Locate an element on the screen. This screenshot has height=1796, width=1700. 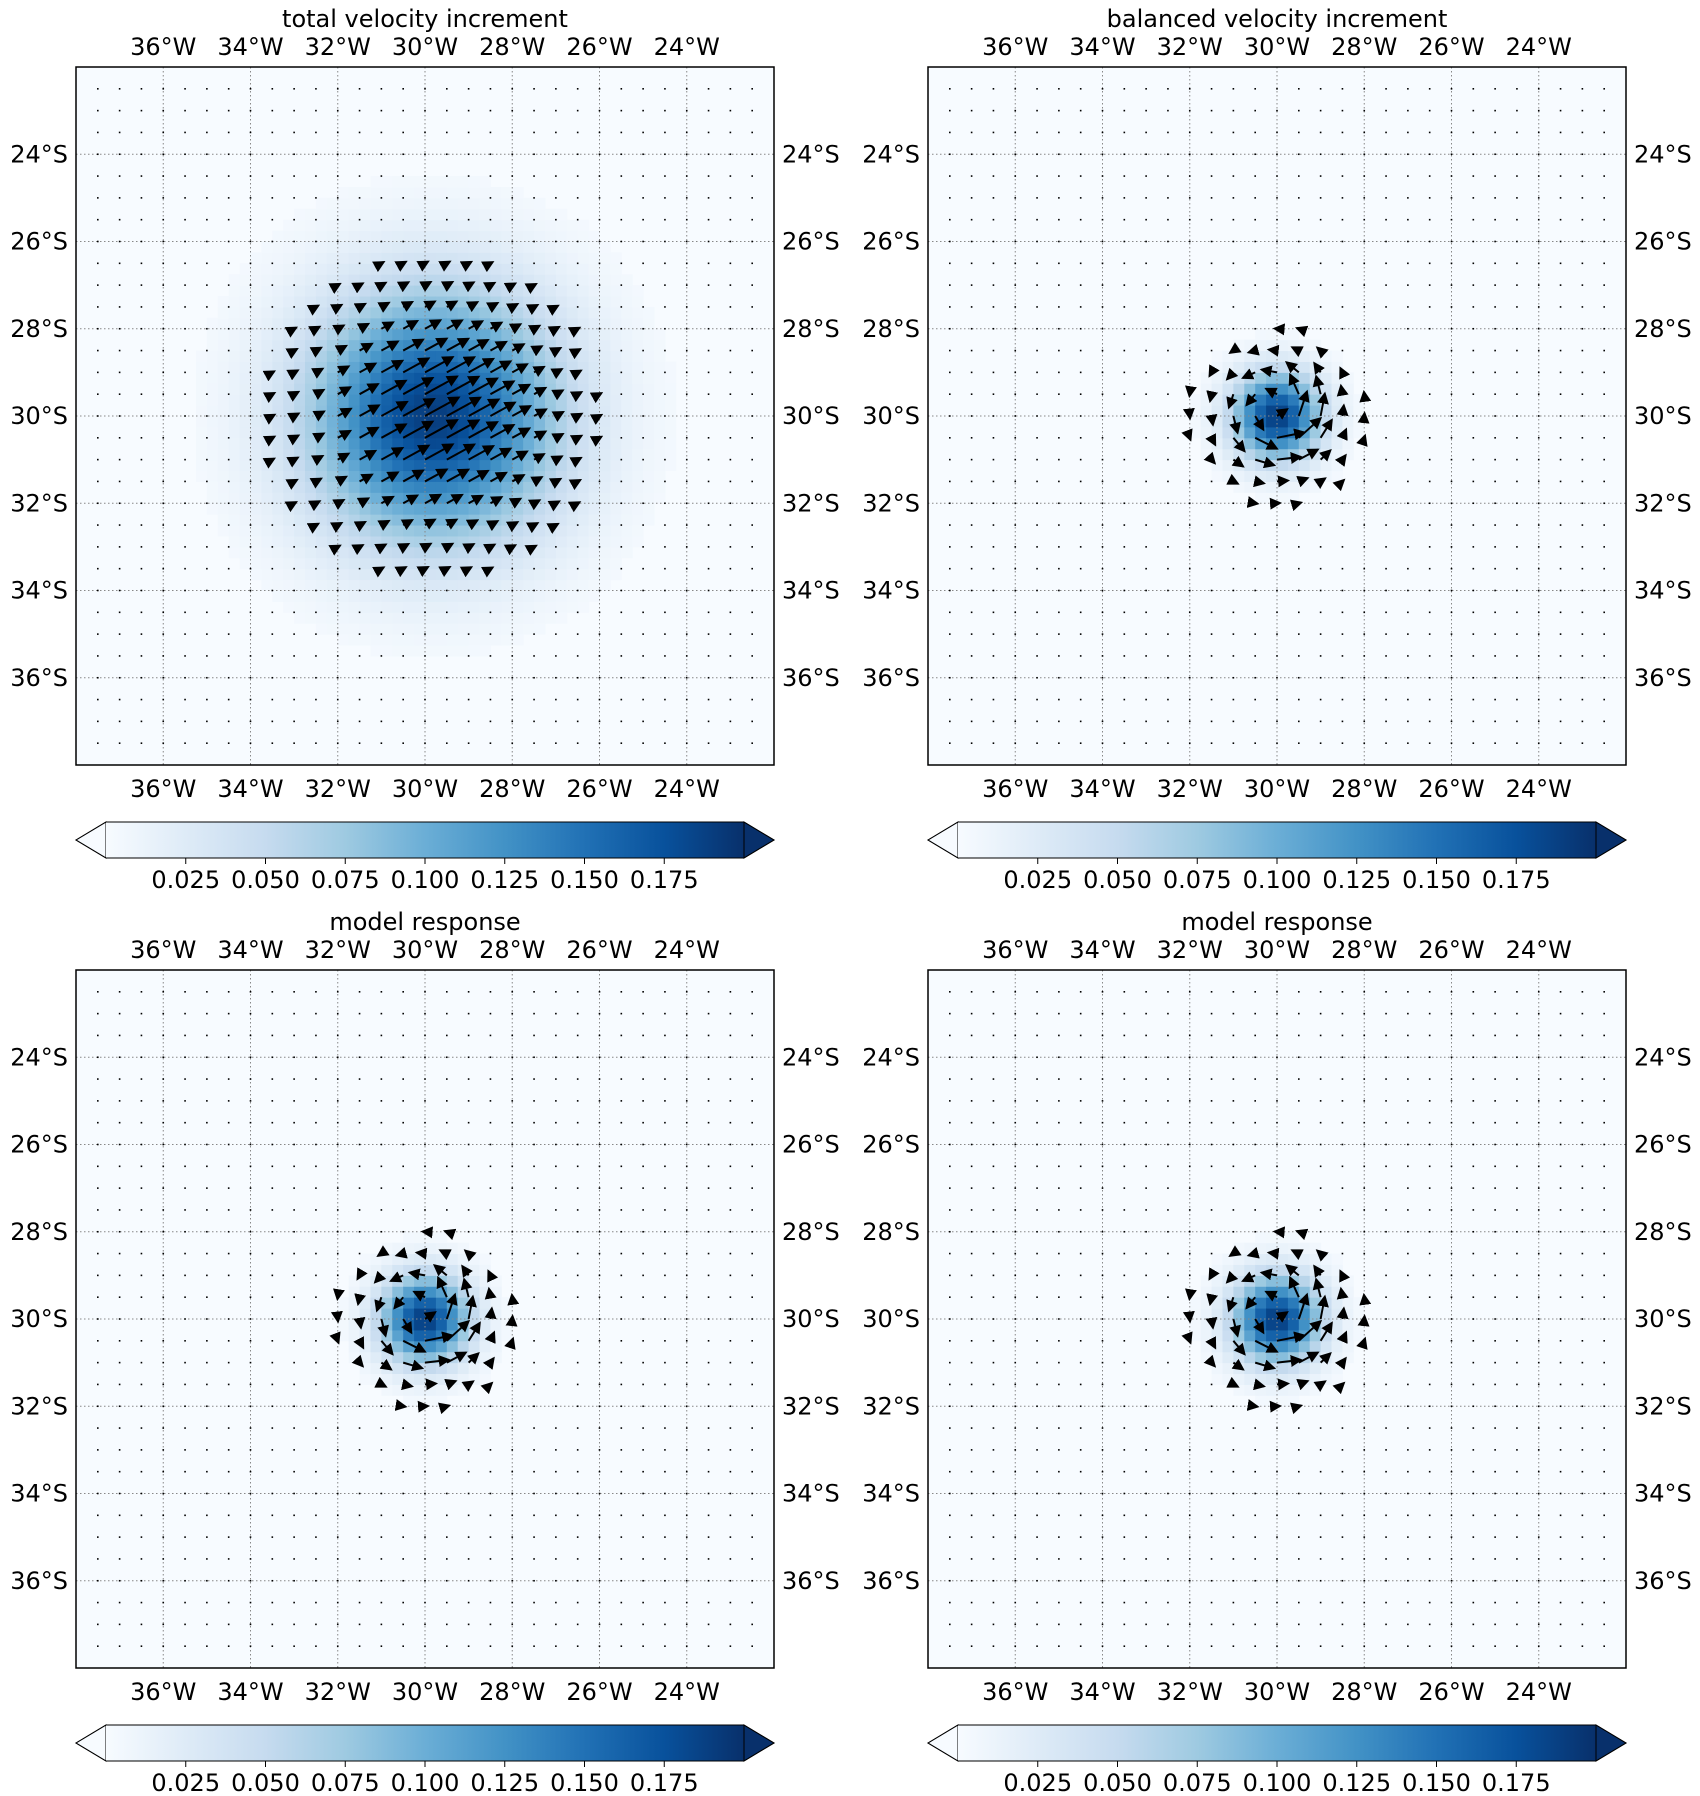
lat-tick-label-right: 26°S is located at coordinates (811, 1145).